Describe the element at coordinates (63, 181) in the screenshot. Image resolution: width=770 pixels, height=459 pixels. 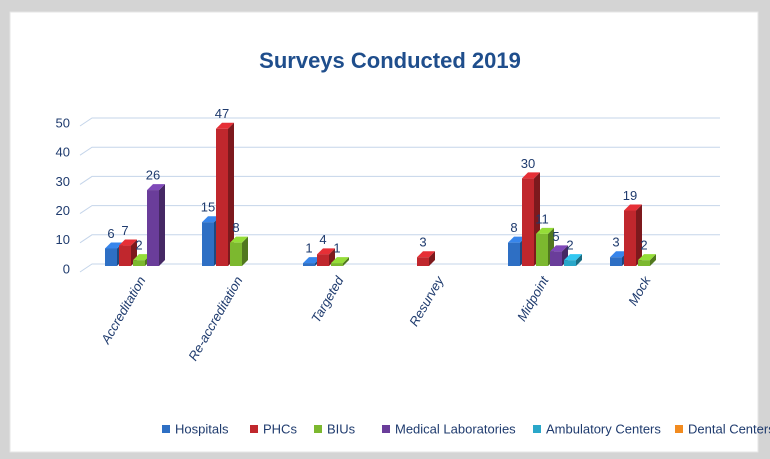
I see `y-tick-label: 30` at that location.